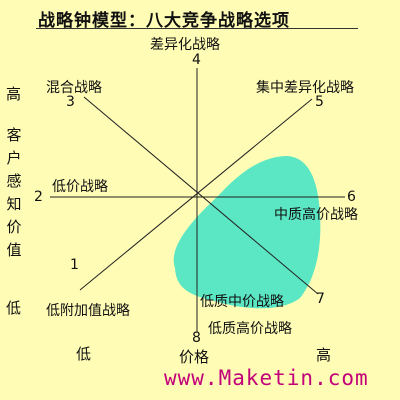  What do you see at coordinates (74, 88) in the screenshot?
I see `strategy-label-3: 混合战略` at bounding box center [74, 88].